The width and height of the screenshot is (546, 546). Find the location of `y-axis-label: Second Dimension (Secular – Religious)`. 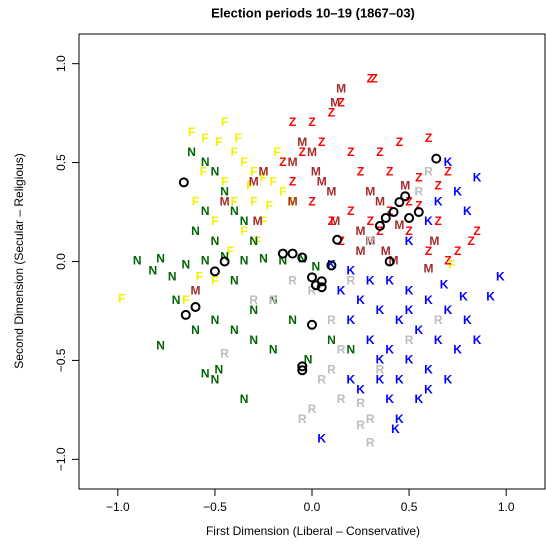

y-axis-label: Second Dimension (Secular – Religious) is located at coordinates (19, 260).